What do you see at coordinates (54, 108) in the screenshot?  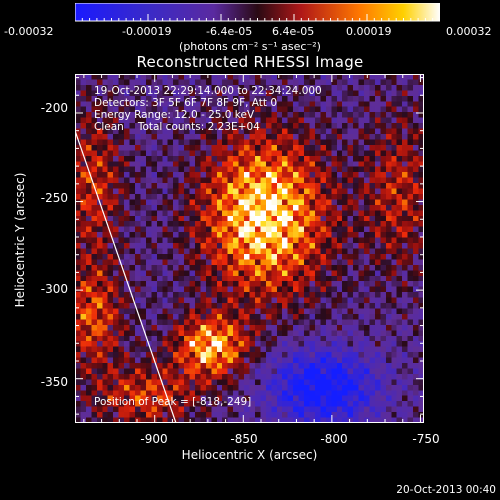 I see `y-tick-label: -200` at bounding box center [54, 108].